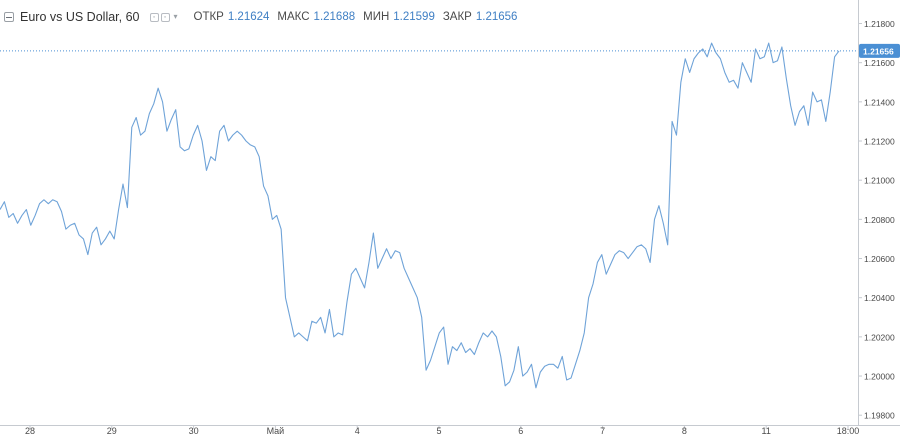 The width and height of the screenshot is (900, 442). What do you see at coordinates (80, 17) in the screenshot?
I see `symbol-title: Euro vs US Dollar, 60` at bounding box center [80, 17].